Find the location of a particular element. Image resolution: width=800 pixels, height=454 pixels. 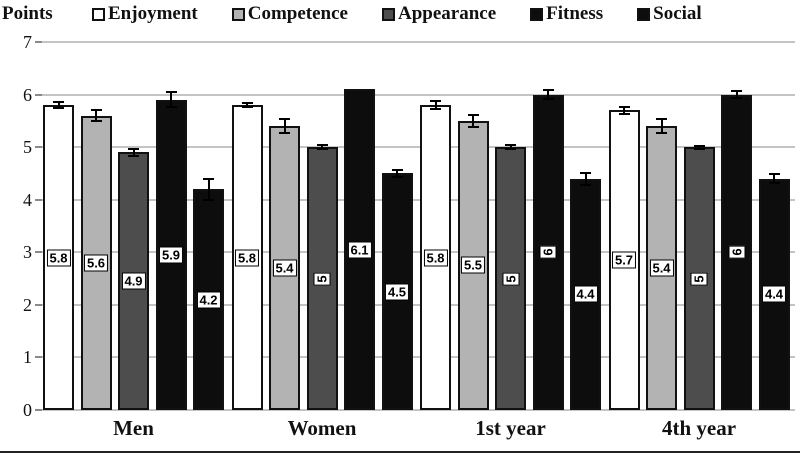

legend-item-social: Social is located at coordinates (669, 14).